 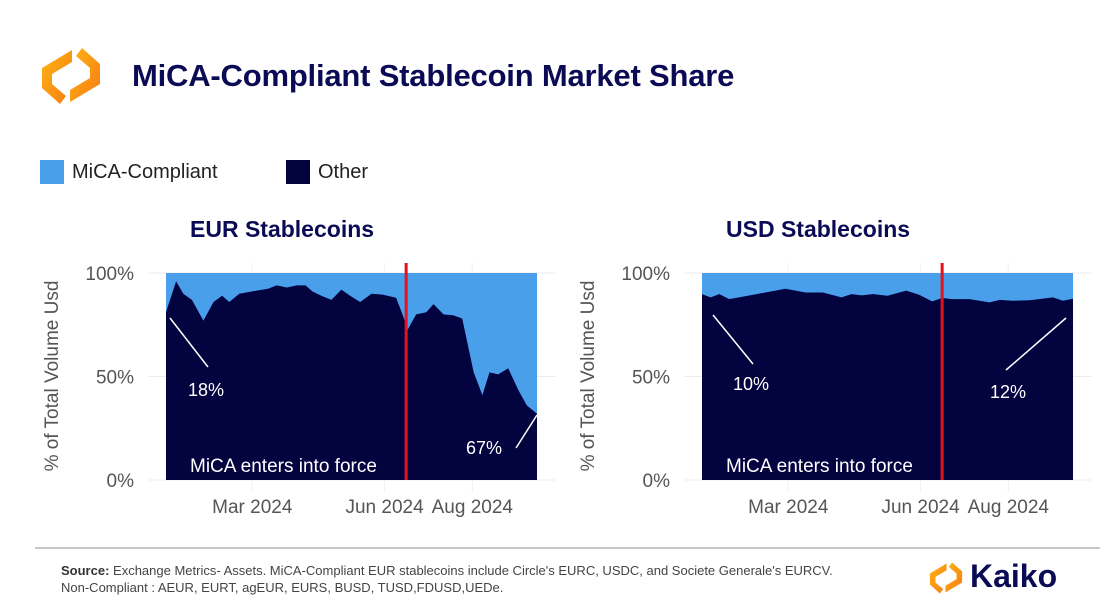 What do you see at coordinates (1014, 576) in the screenshot?
I see `kaiko-brand: Kaiko` at bounding box center [1014, 576].